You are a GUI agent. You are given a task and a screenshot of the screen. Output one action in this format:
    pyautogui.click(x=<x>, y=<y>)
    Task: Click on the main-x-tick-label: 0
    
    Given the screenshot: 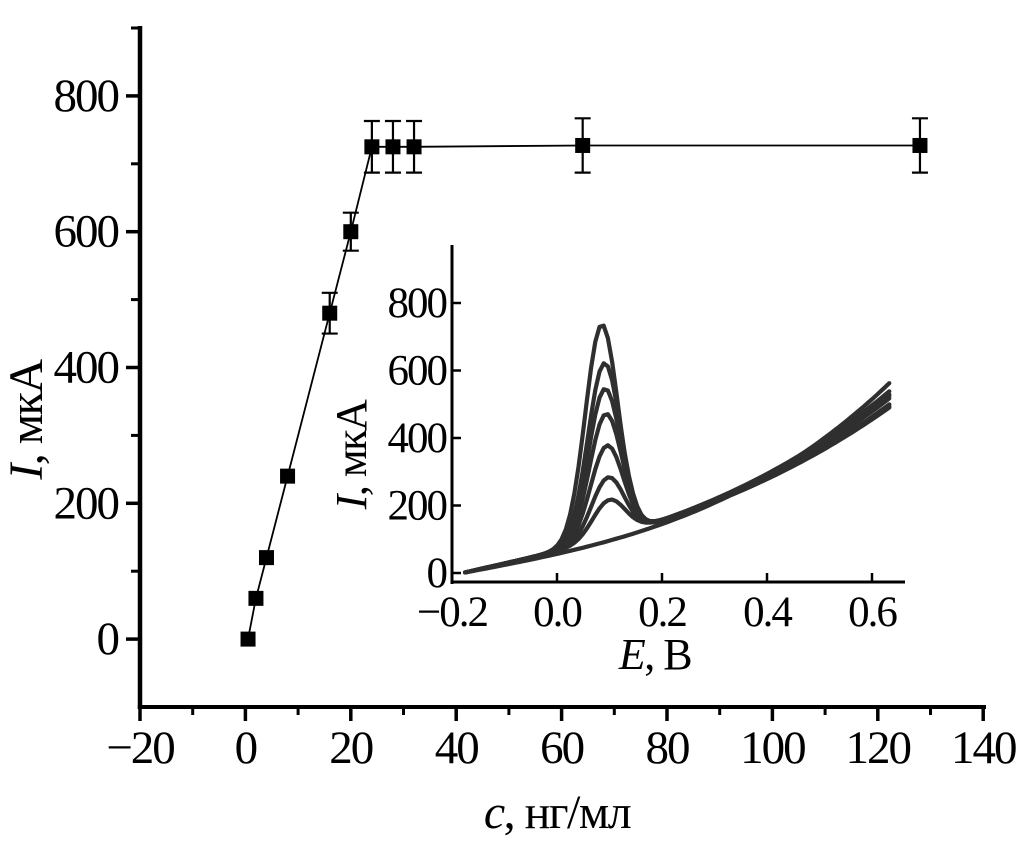 What is the action you would take?
    pyautogui.click(x=246, y=748)
    